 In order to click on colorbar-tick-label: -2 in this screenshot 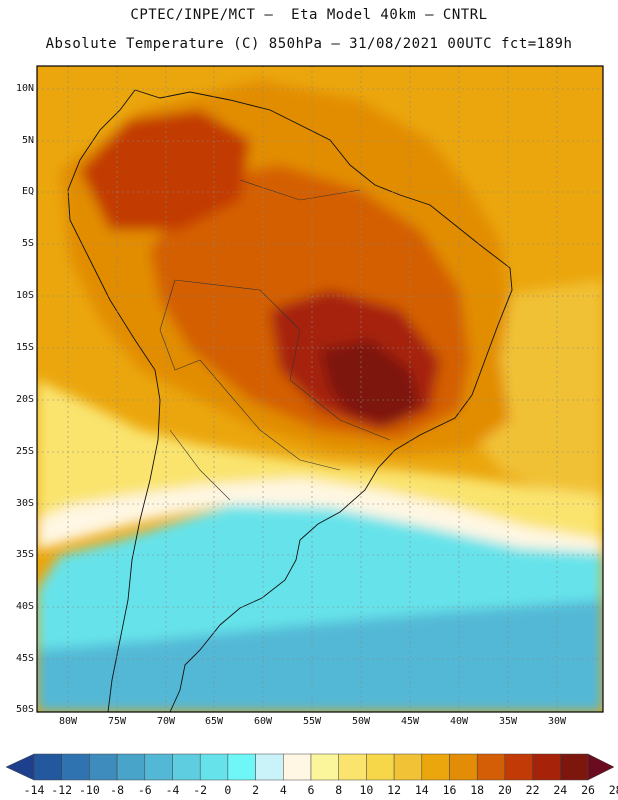, I will do `click(200, 790)`.